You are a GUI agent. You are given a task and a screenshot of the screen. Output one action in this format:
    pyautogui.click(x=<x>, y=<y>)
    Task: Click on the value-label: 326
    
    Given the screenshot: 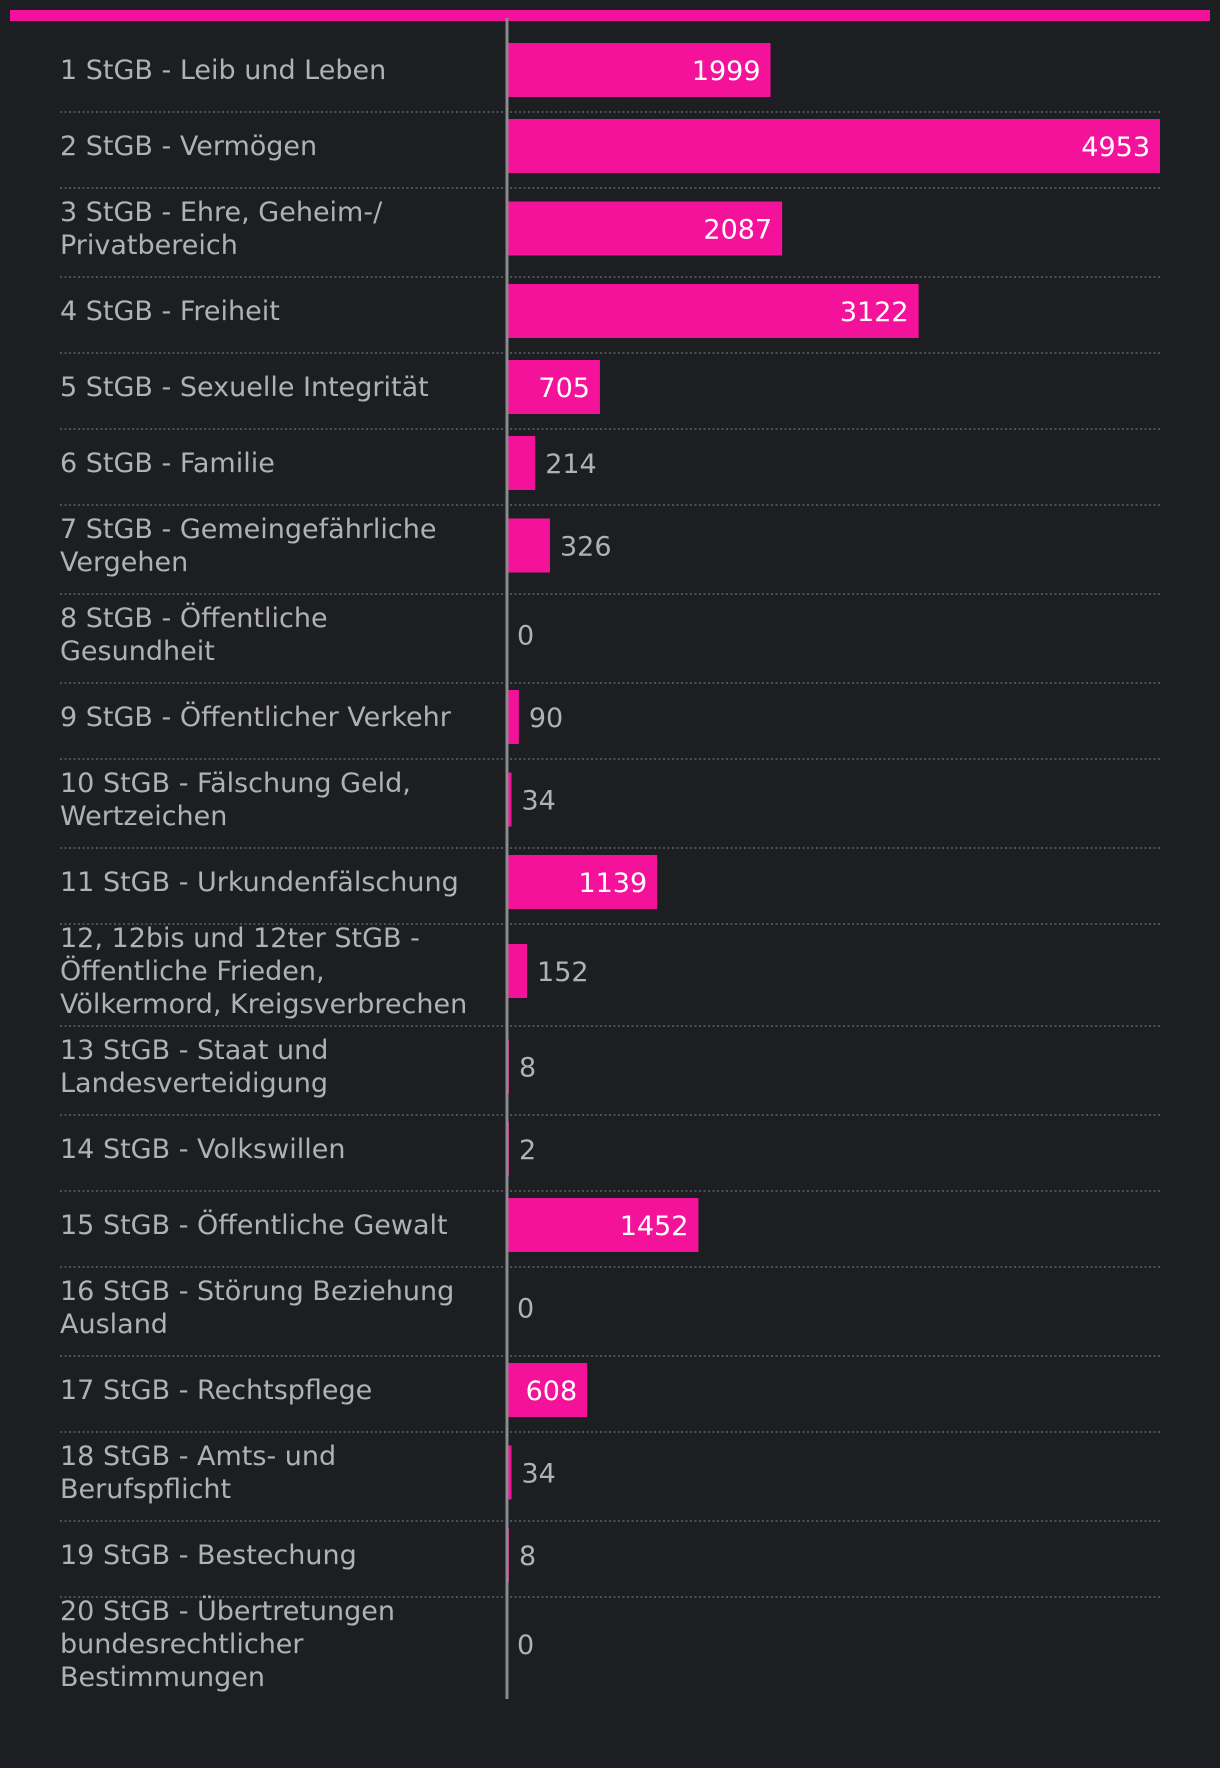 What is the action you would take?
    pyautogui.click(x=586, y=547)
    